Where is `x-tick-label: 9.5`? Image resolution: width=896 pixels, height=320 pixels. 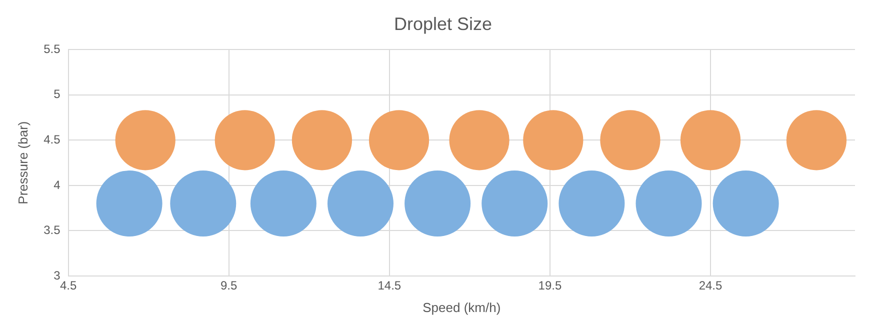
x-tick-label: 9.5 is located at coordinates (229, 285).